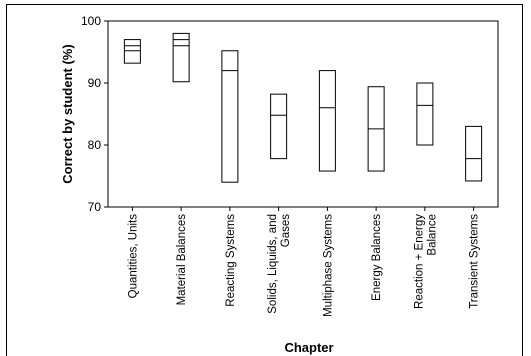 This screenshot has height=356, width=531. Describe the element at coordinates (273, 264) in the screenshot. I see `x-category-label: Solids, Liquids, and` at that location.